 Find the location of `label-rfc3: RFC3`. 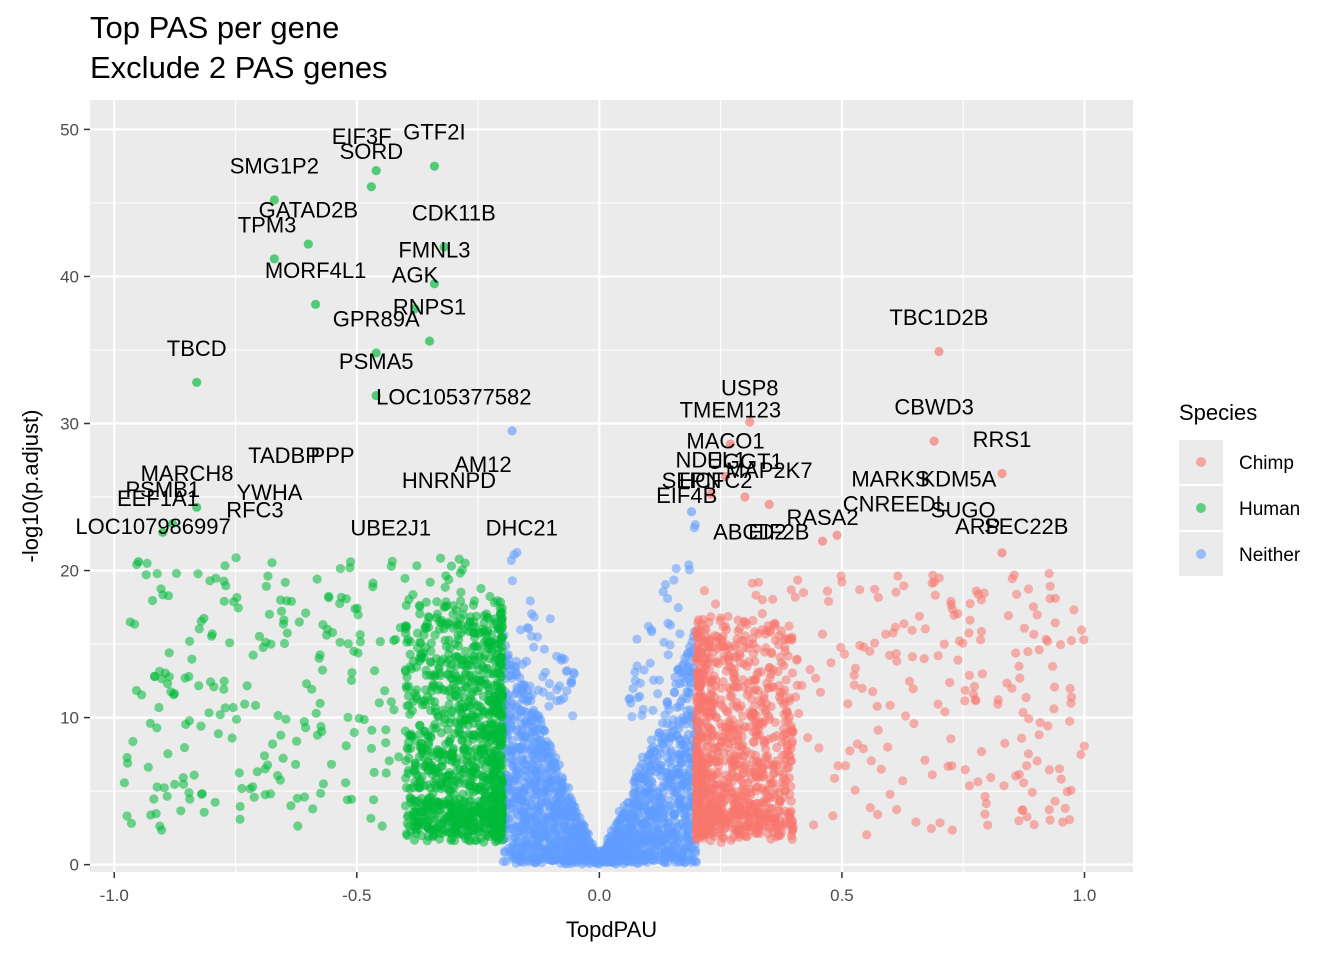

label-rfc3: RFC3 is located at coordinates (254, 510).